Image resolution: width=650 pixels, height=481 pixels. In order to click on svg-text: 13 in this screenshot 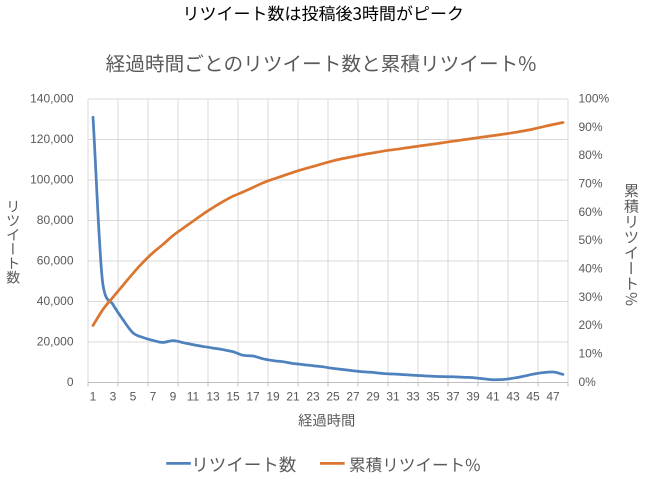, I will do `click(213, 397)`.